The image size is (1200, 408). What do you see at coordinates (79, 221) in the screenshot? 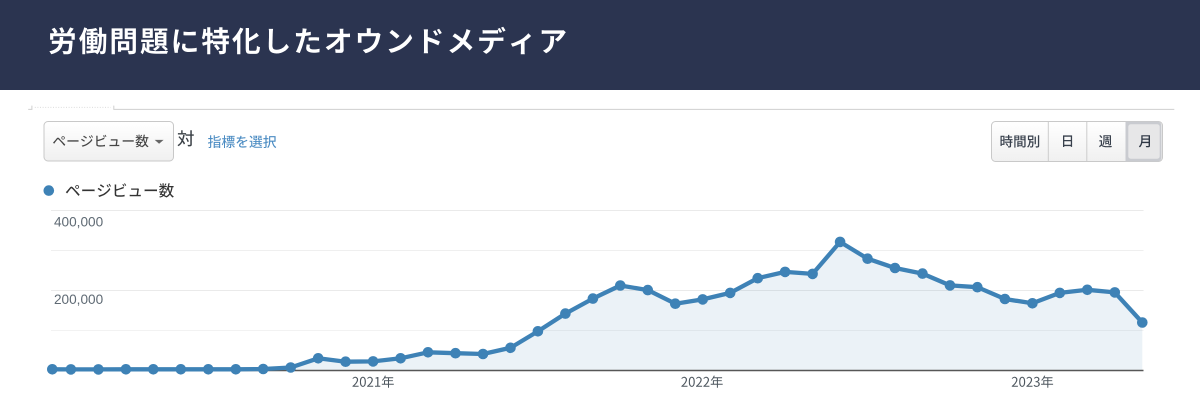
I see `svg-text: 400,000` at bounding box center [79, 221].